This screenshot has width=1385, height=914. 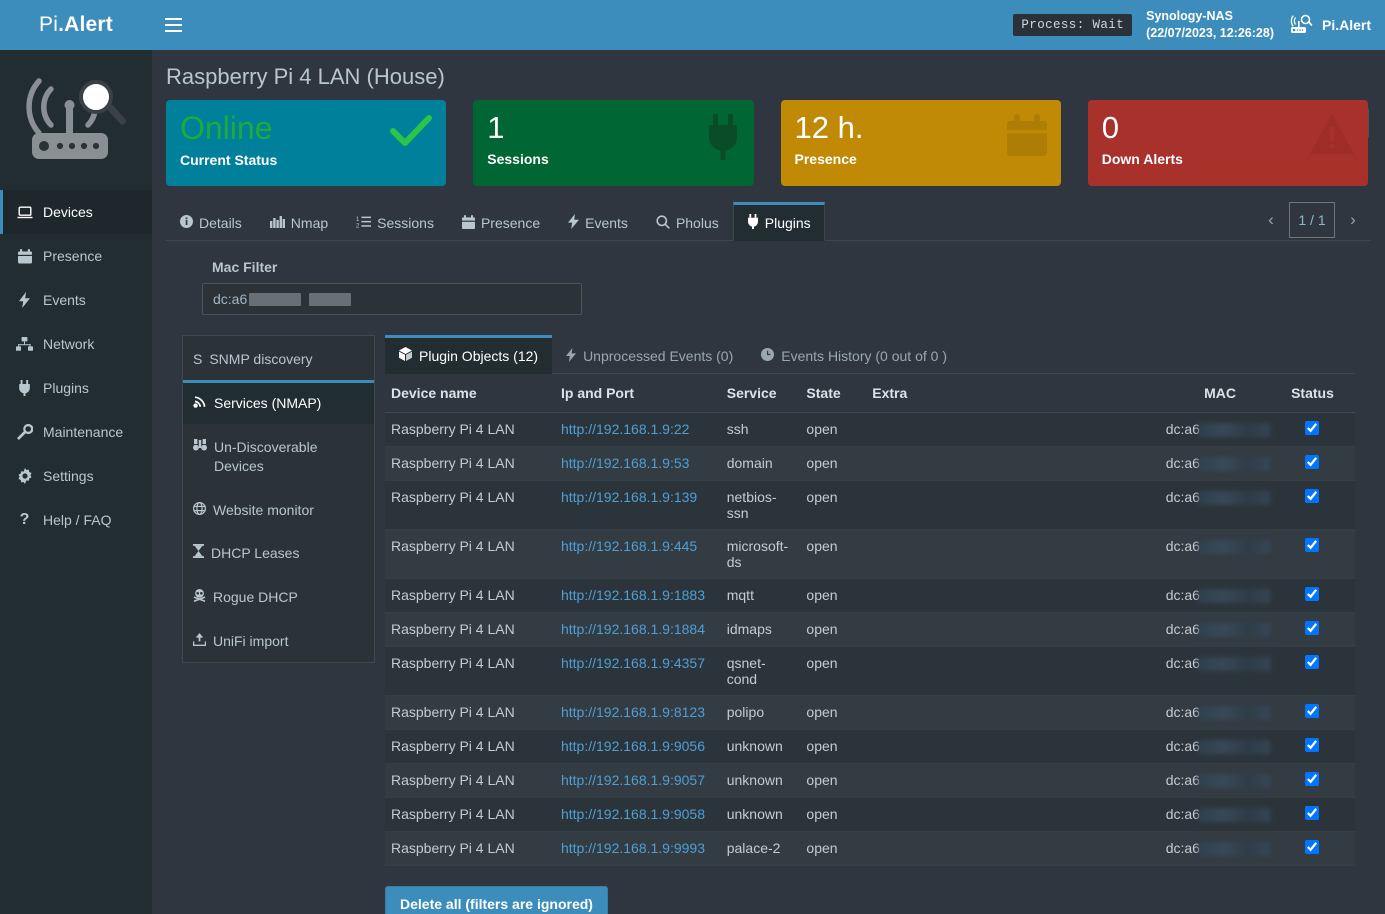 What do you see at coordinates (211, 221) in the screenshot?
I see `tab-details: Details` at bounding box center [211, 221].